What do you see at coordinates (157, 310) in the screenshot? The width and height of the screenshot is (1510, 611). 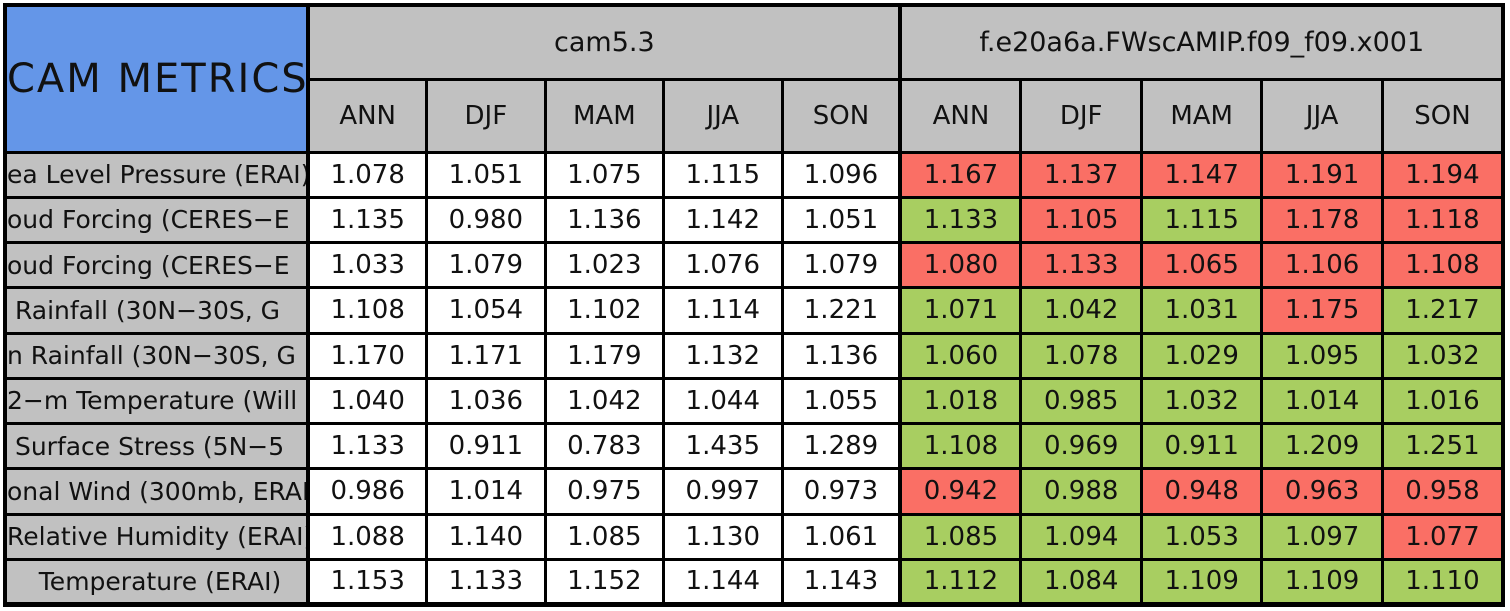 I see `row-label: Rainfall (30N−30S, G` at bounding box center [157, 310].